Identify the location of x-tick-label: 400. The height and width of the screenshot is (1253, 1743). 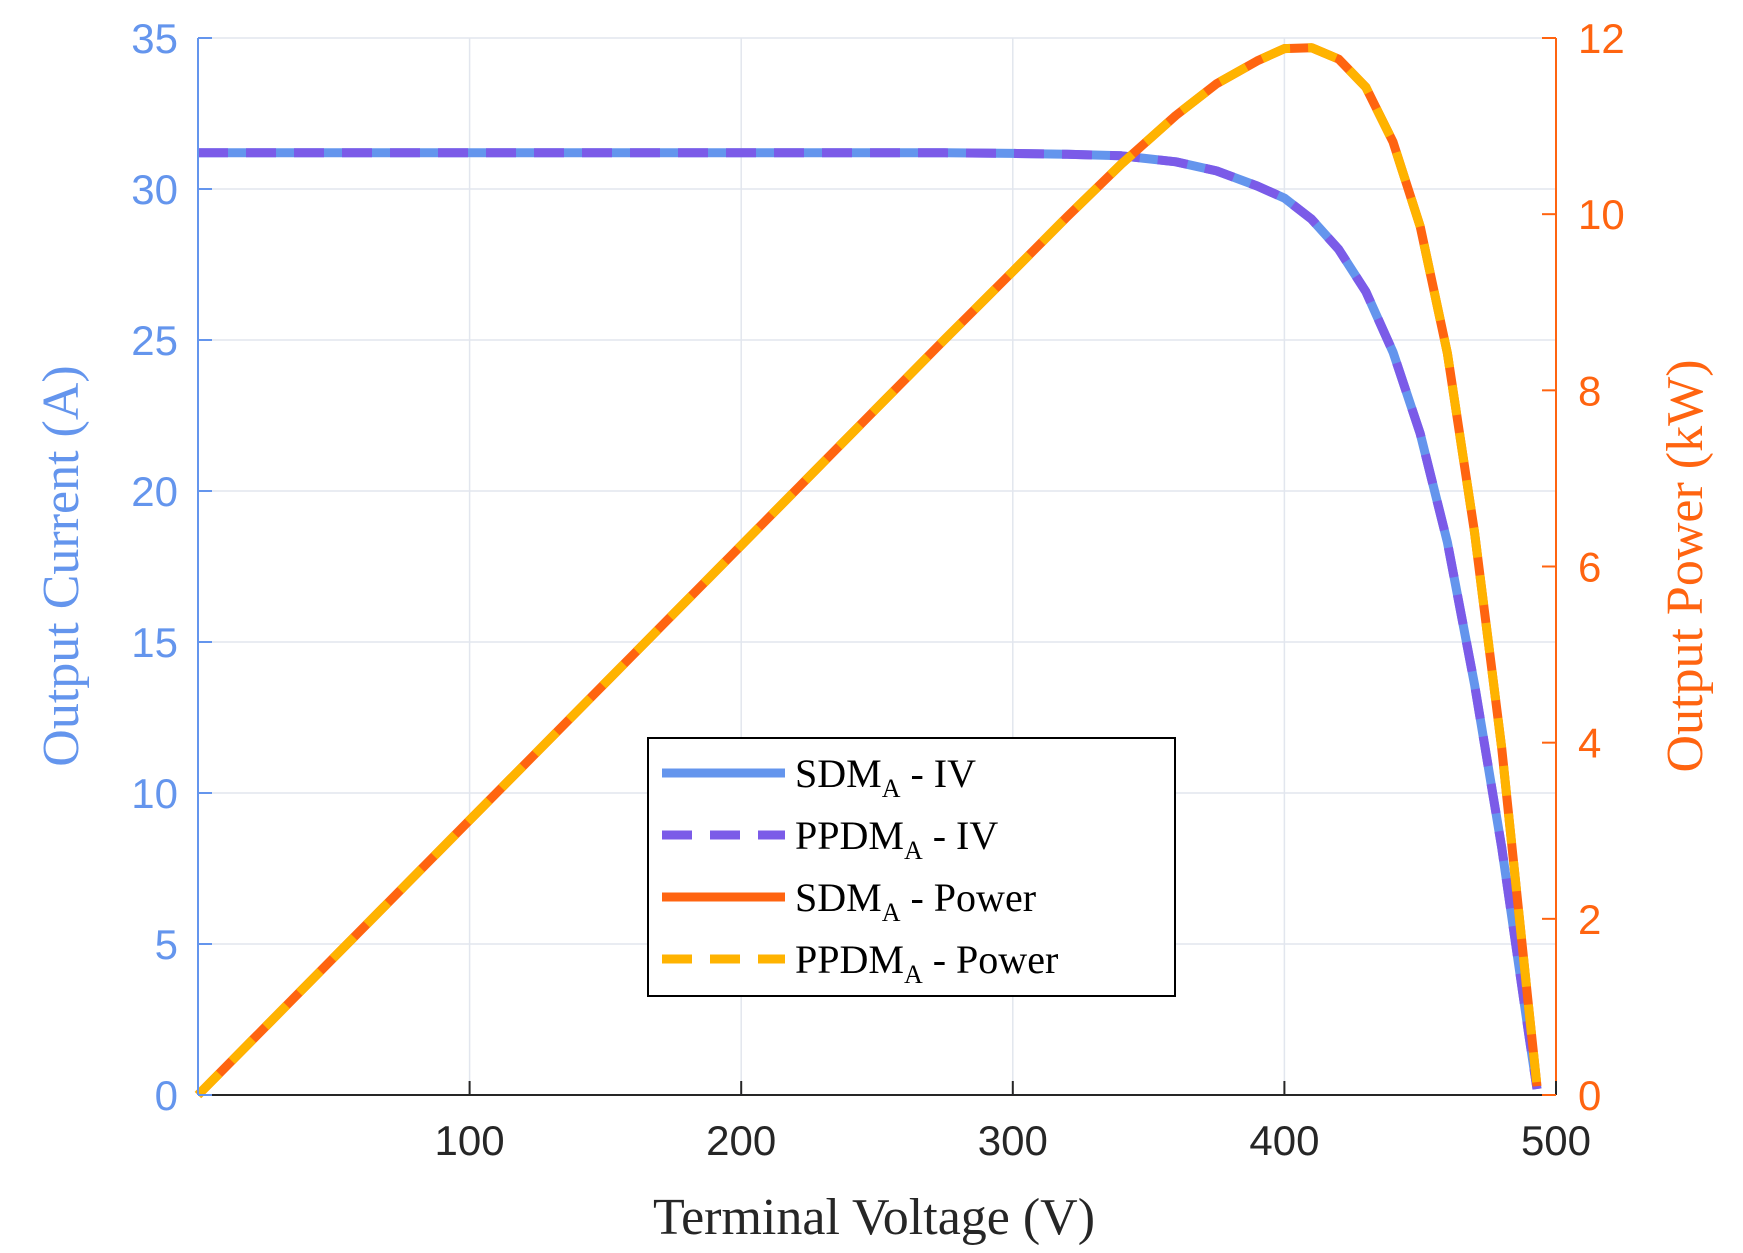
(1284, 1140).